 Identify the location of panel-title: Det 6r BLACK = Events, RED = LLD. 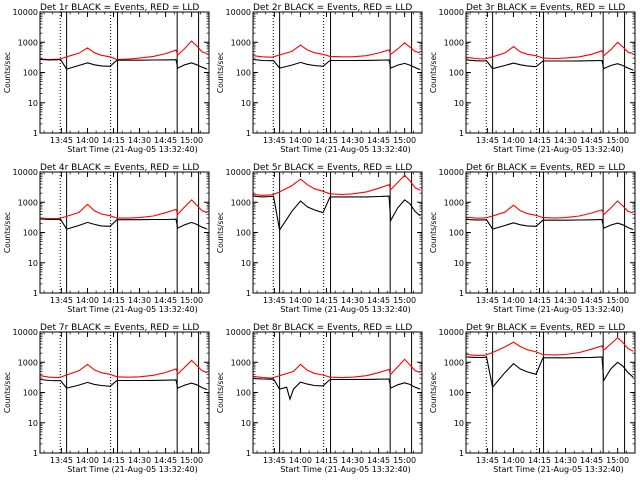
(545, 168).